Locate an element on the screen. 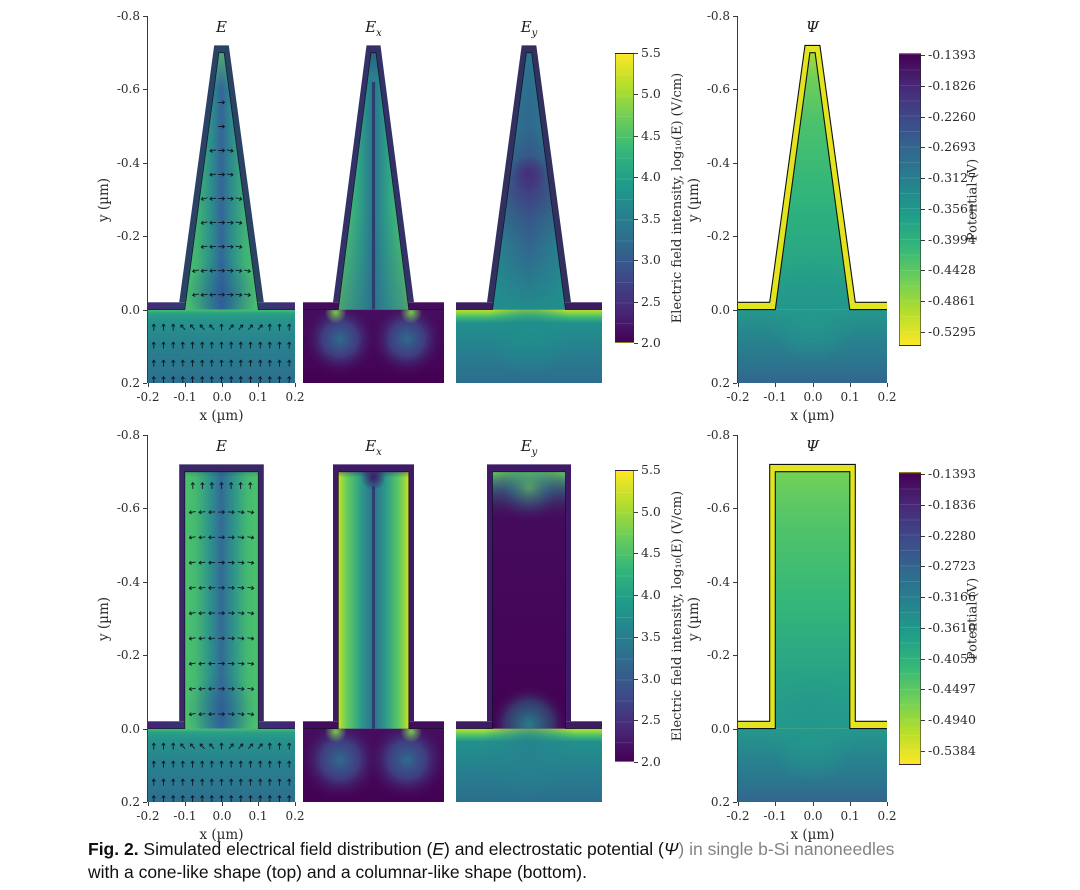  colorbar-tick-label: -0.4428 is located at coordinates (952, 269).